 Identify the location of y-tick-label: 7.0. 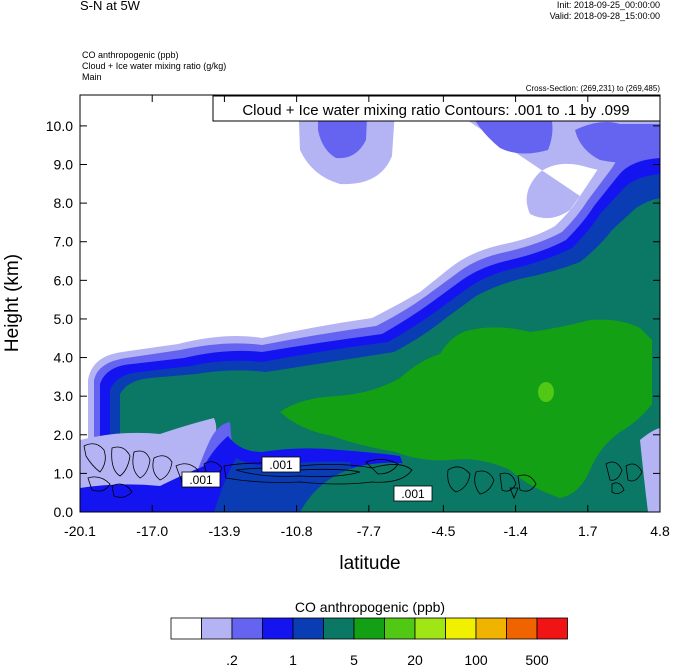
(64, 242).